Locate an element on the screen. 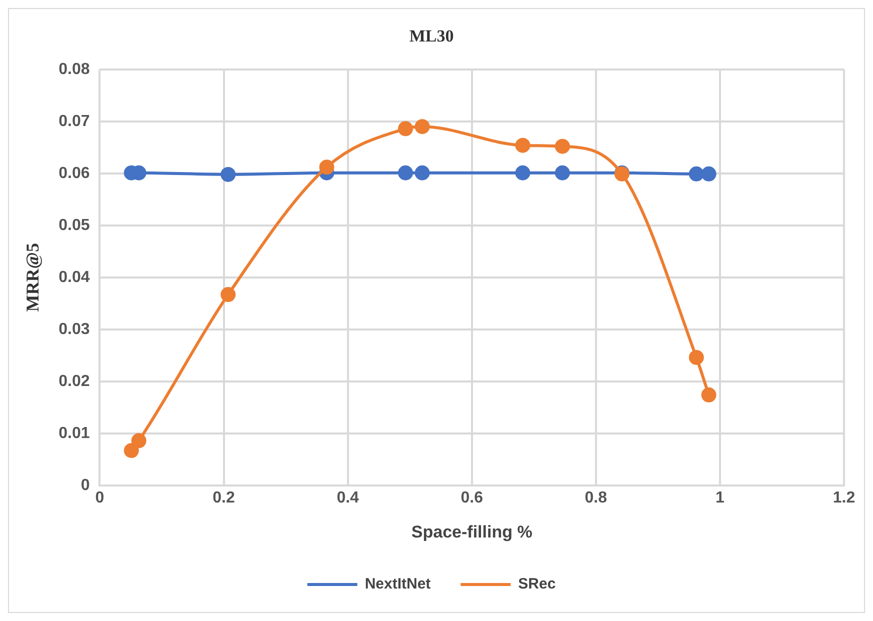 The height and width of the screenshot is (621, 873). y-tick-label: 0 is located at coordinates (85, 485).